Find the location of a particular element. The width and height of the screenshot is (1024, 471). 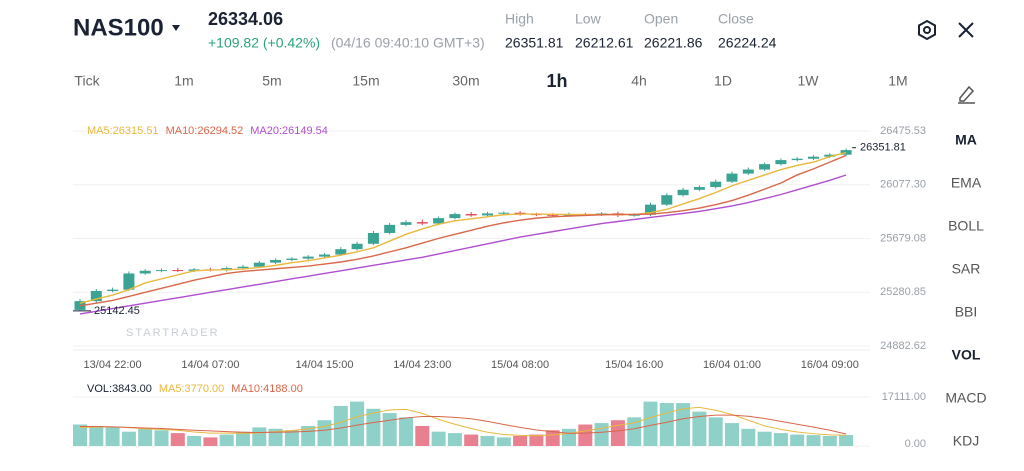

draw-icon is located at coordinates (966, 94).